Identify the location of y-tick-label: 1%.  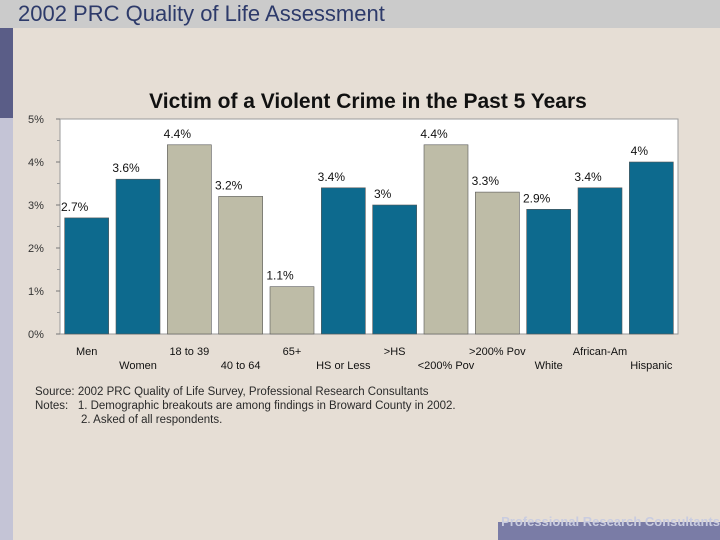
(36, 292).